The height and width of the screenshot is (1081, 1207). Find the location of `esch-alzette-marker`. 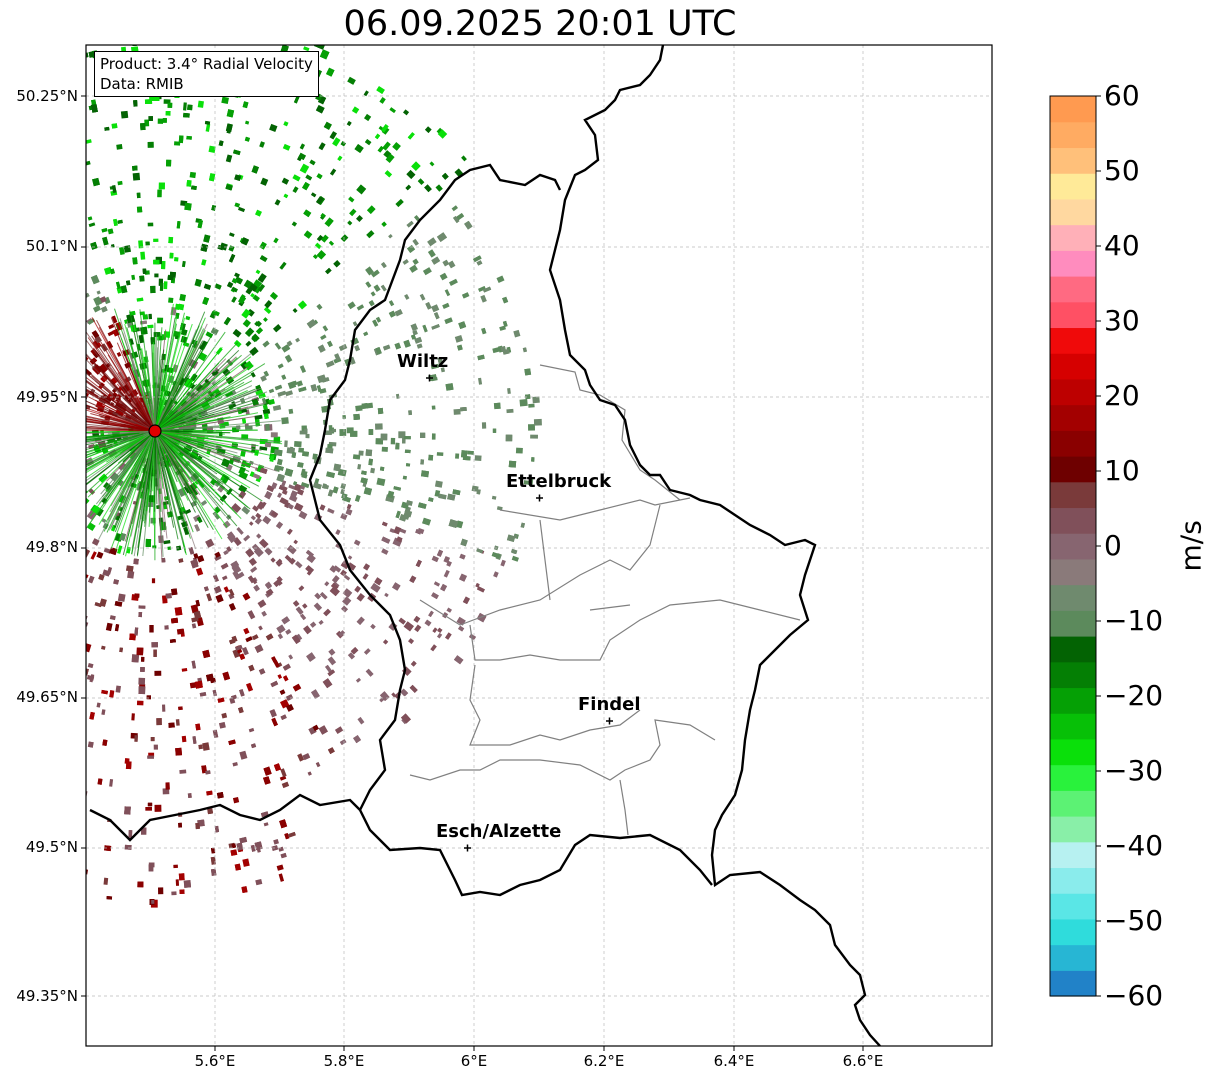

esch-alzette-marker is located at coordinates (467, 848).